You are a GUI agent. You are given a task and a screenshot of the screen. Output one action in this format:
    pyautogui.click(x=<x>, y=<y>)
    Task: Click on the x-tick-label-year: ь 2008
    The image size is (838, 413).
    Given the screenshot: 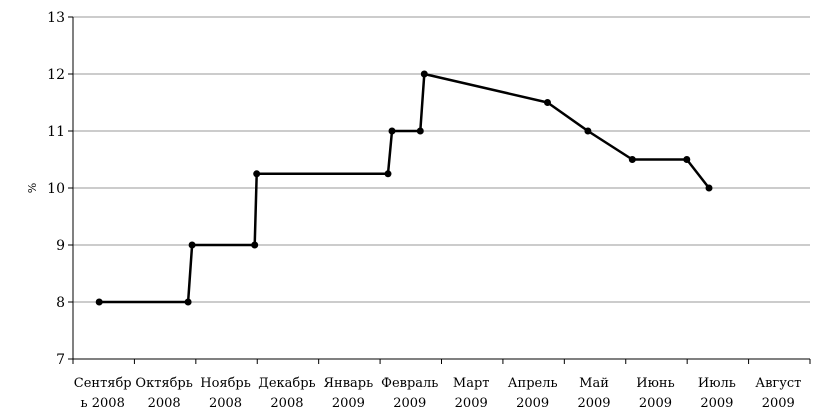 What is the action you would take?
    pyautogui.click(x=103, y=403)
    